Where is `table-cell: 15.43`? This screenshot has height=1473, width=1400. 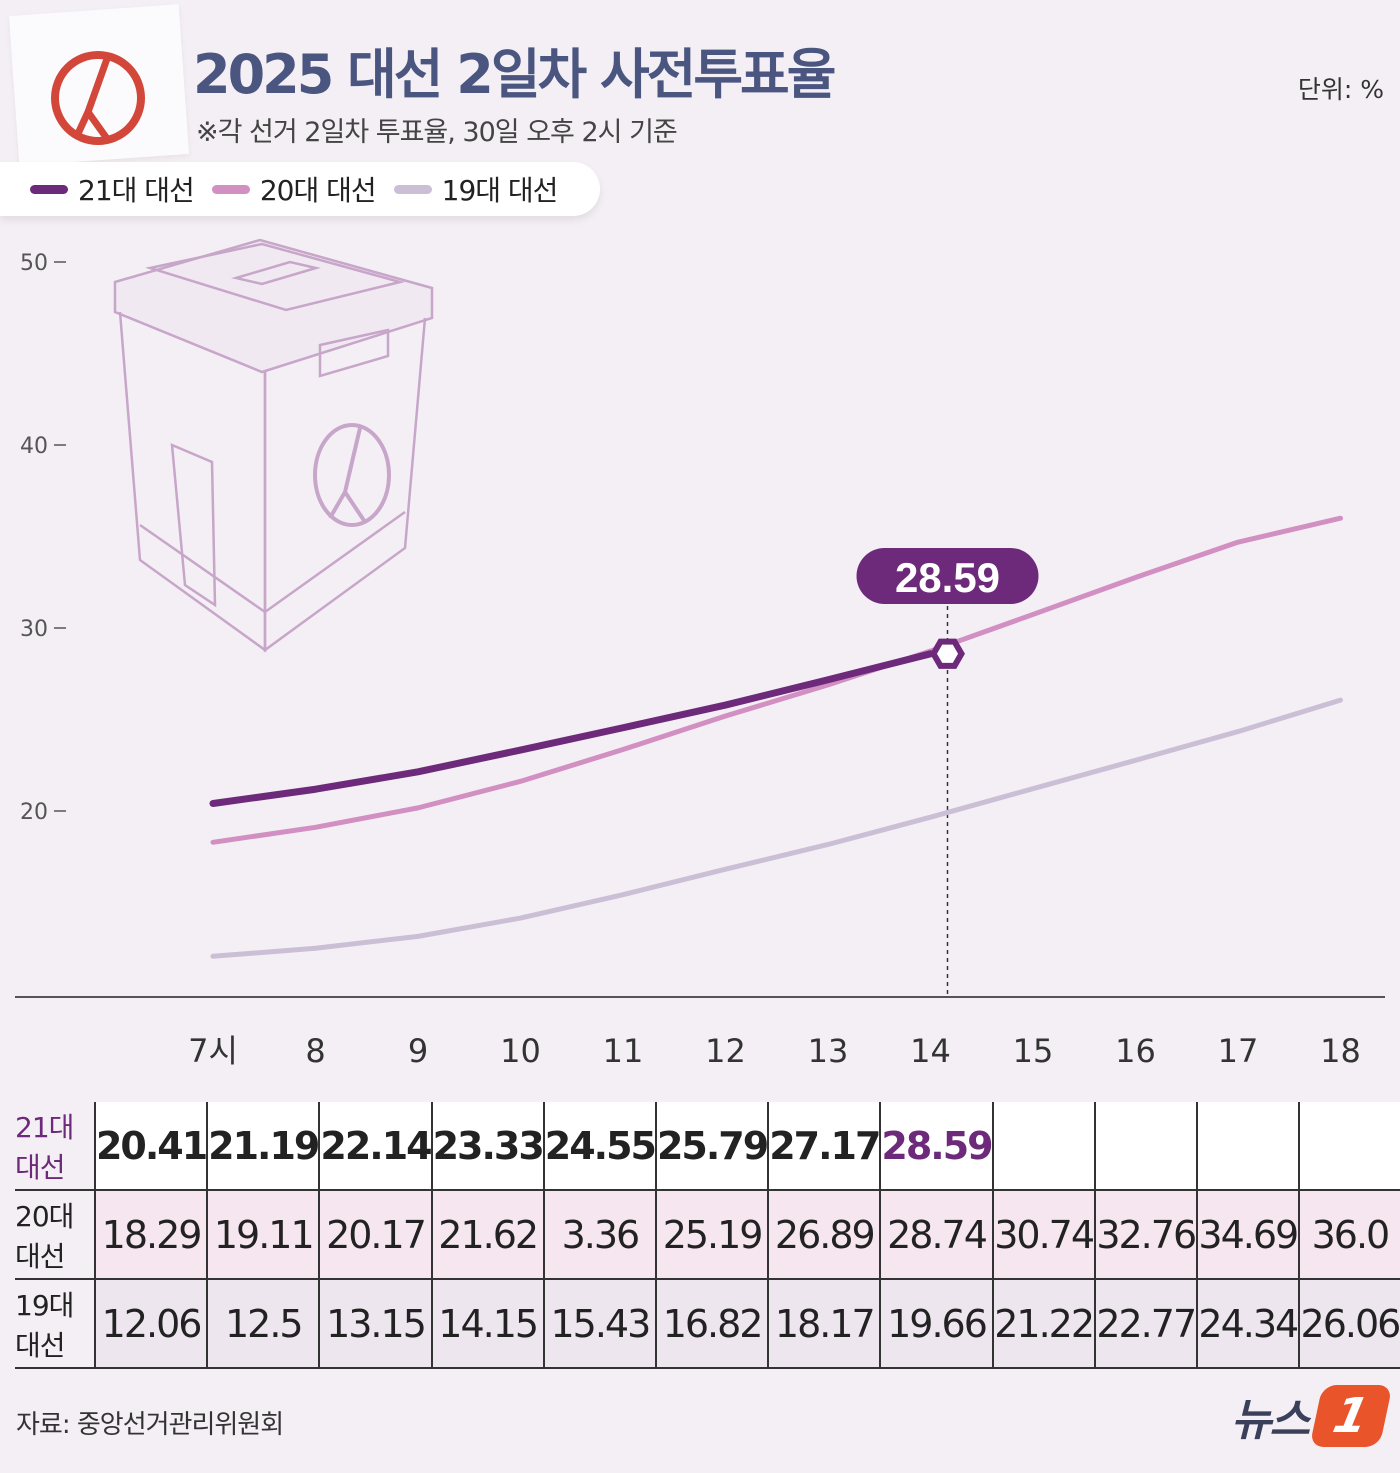 table-cell: 15.43 is located at coordinates (599, 1324).